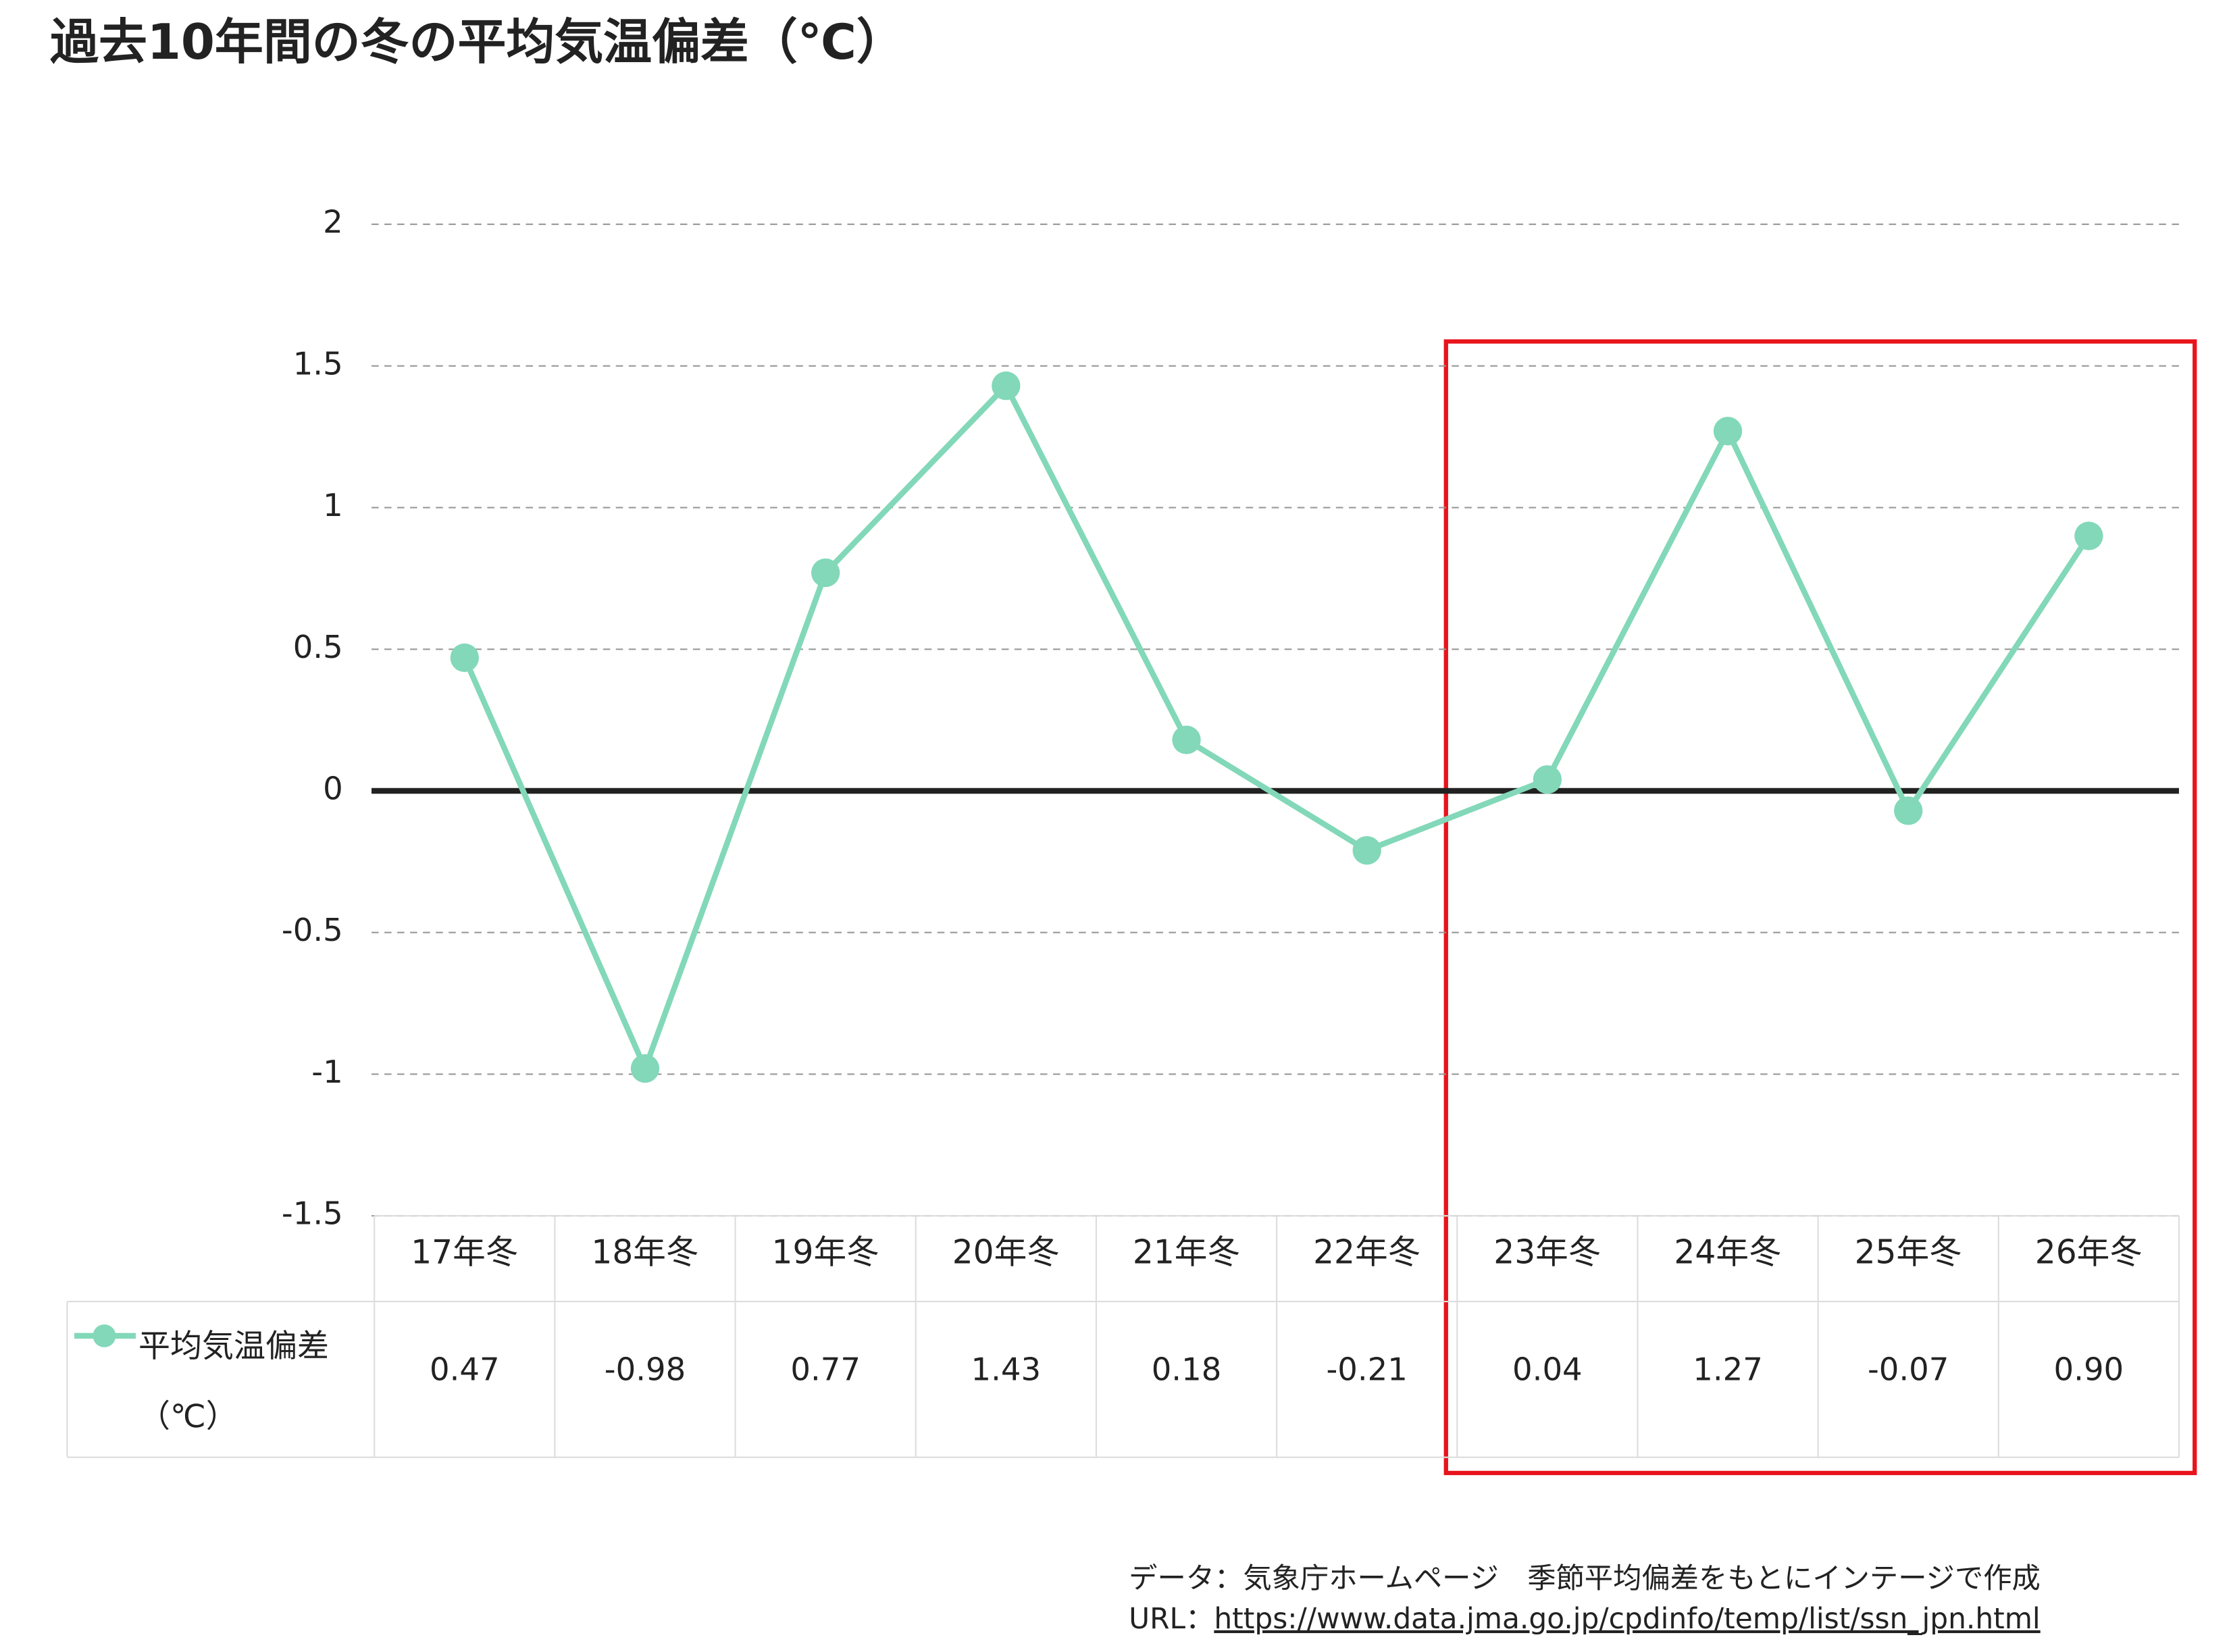  What do you see at coordinates (1367, 1369) in the screenshot?
I see `table-value: -0.21` at bounding box center [1367, 1369].